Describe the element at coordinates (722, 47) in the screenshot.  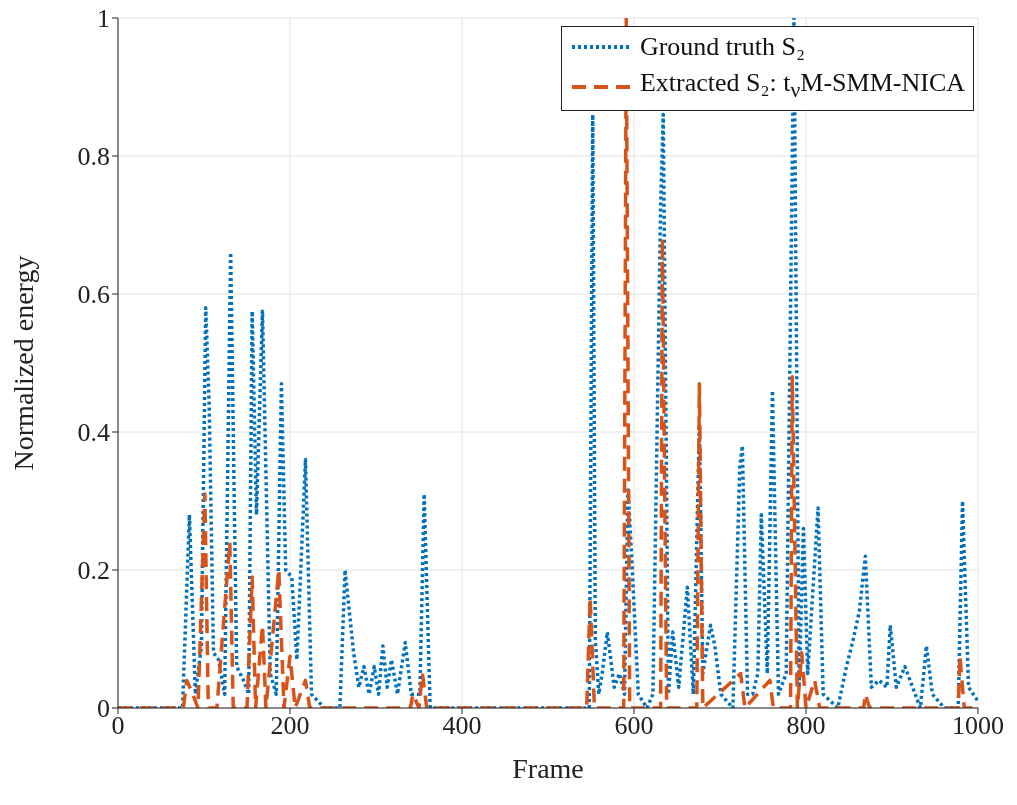
I see `legend-label: Ground truth S₂` at that location.